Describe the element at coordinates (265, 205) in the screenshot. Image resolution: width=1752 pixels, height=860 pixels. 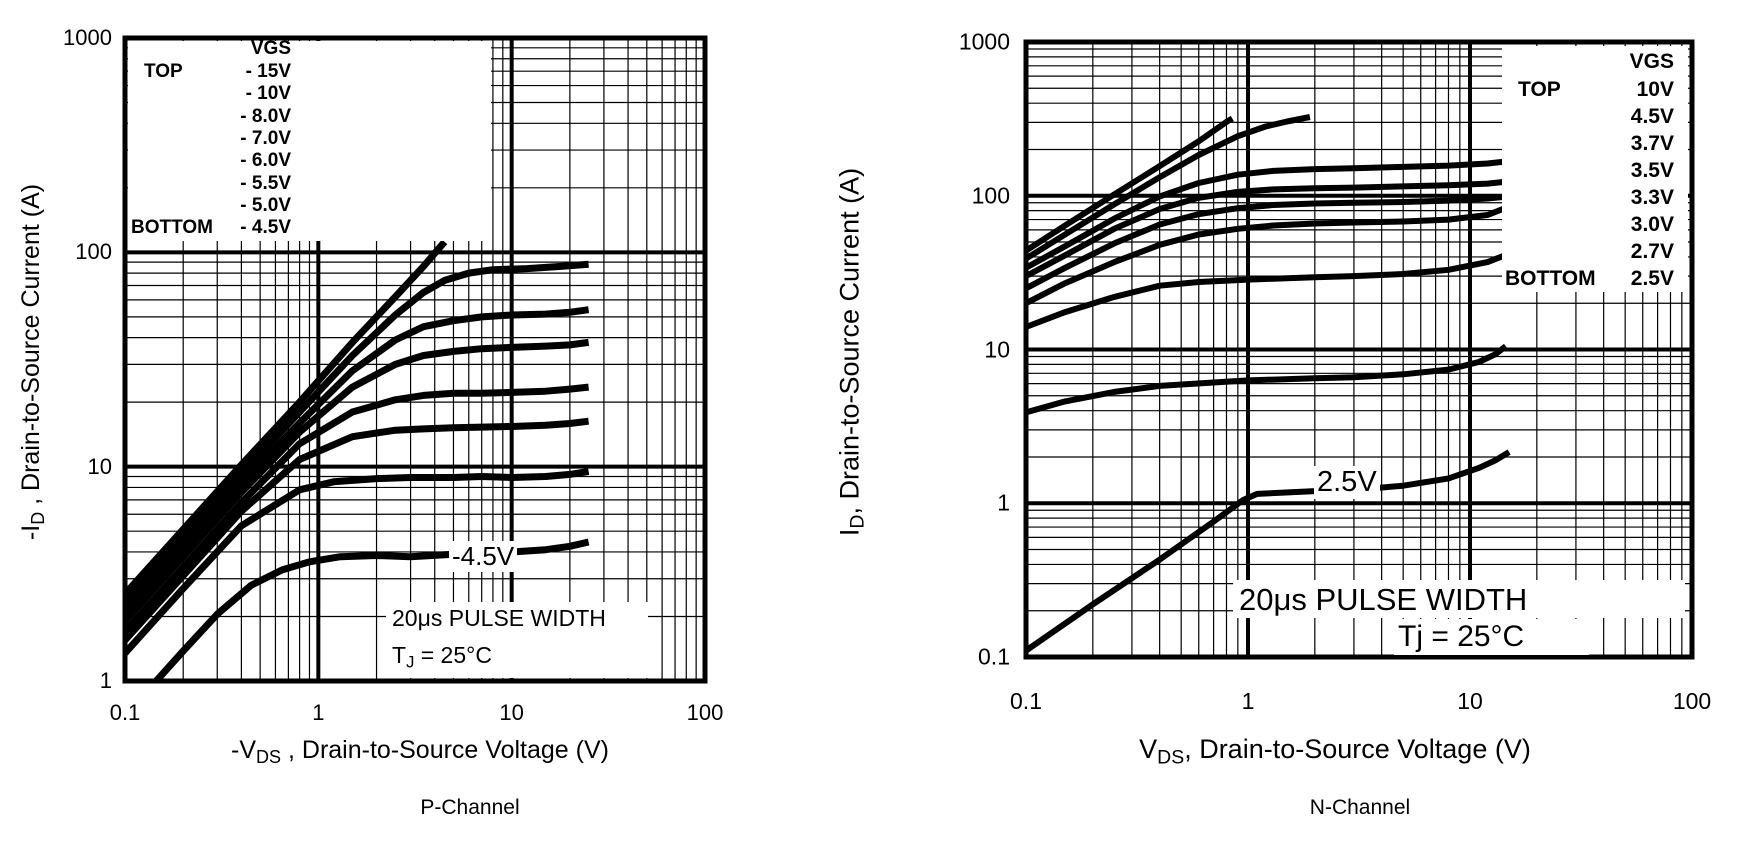
I see `legend-entry: - 5.0V` at that location.